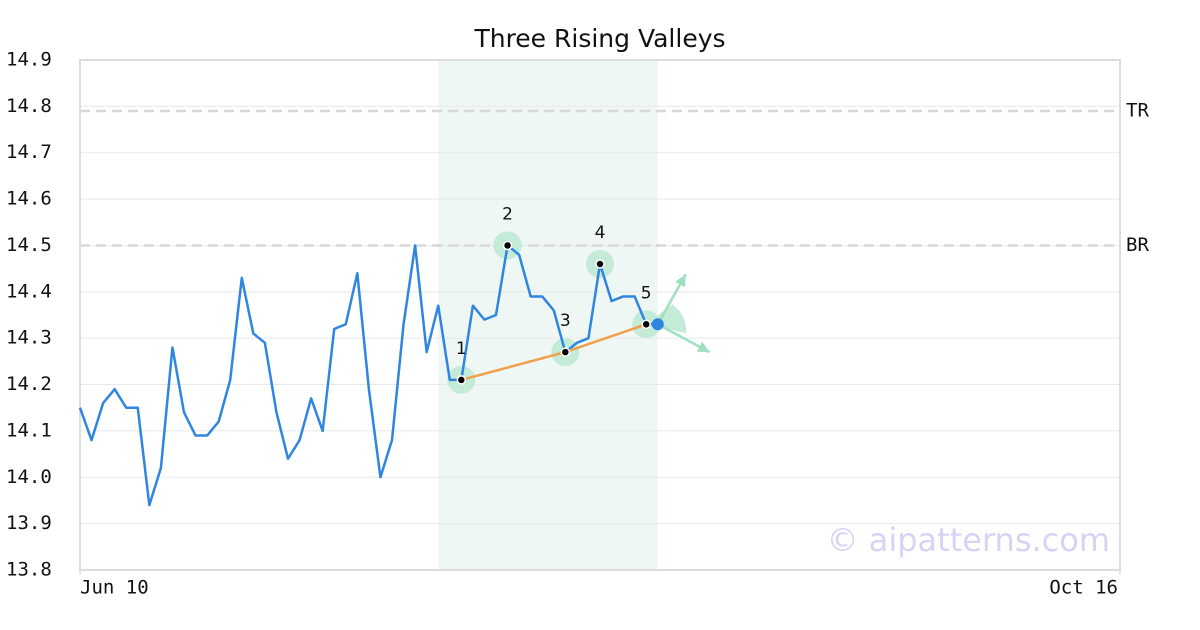 This screenshot has width=1200, height=630. What do you see at coordinates (29, 245) in the screenshot?
I see `y-tick-label: 14.5` at bounding box center [29, 245].